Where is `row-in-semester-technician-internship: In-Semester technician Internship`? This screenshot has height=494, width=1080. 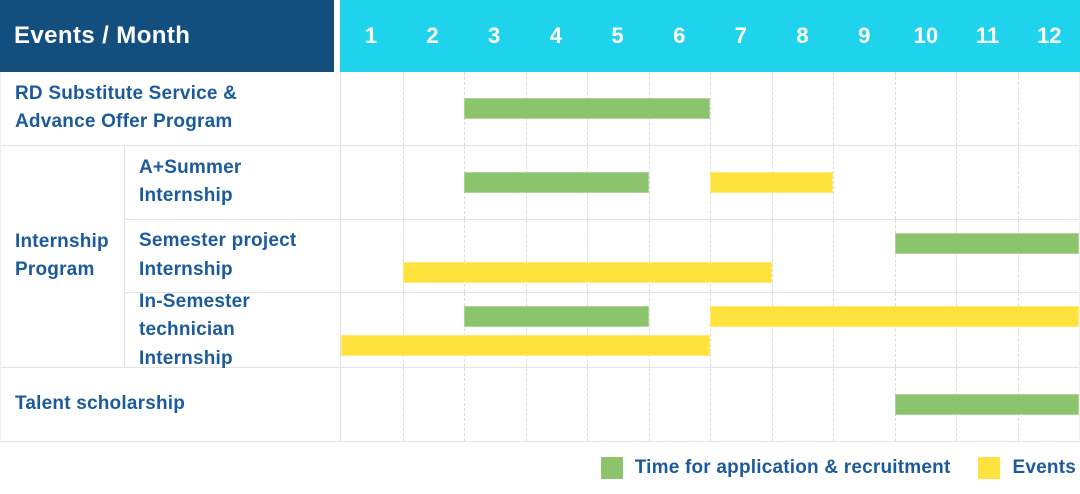
row-in-semester-technician-internship: In-Semester technician Internship is located at coordinates (602, 330).